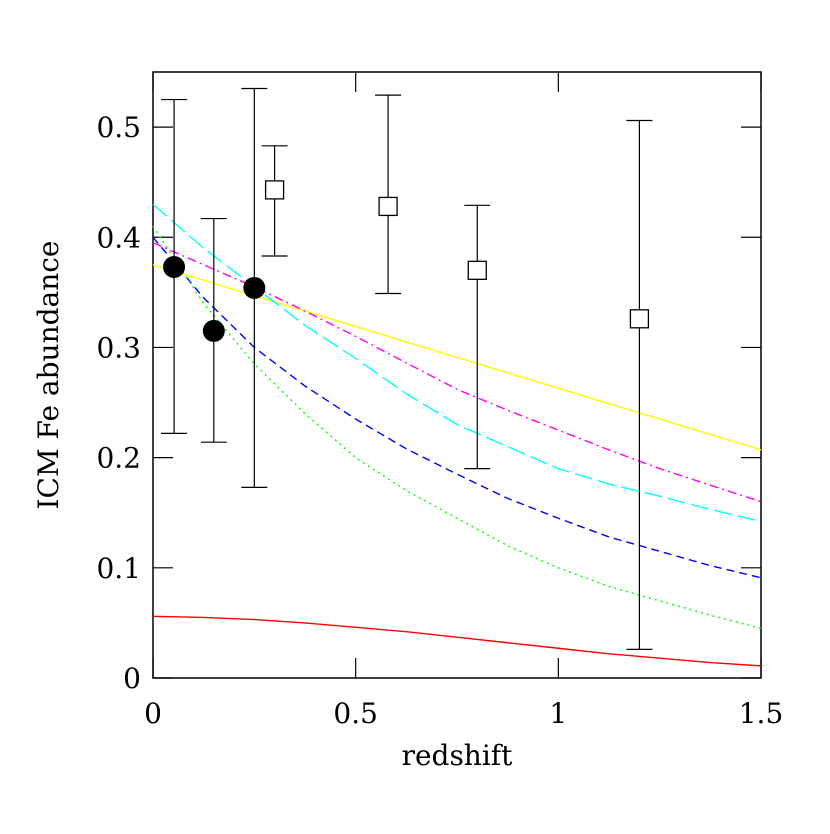 Image resolution: width=830 pixels, height=834 pixels. What do you see at coordinates (48, 374) in the screenshot?
I see `y-axis-label: ICM Fe abundance` at bounding box center [48, 374].